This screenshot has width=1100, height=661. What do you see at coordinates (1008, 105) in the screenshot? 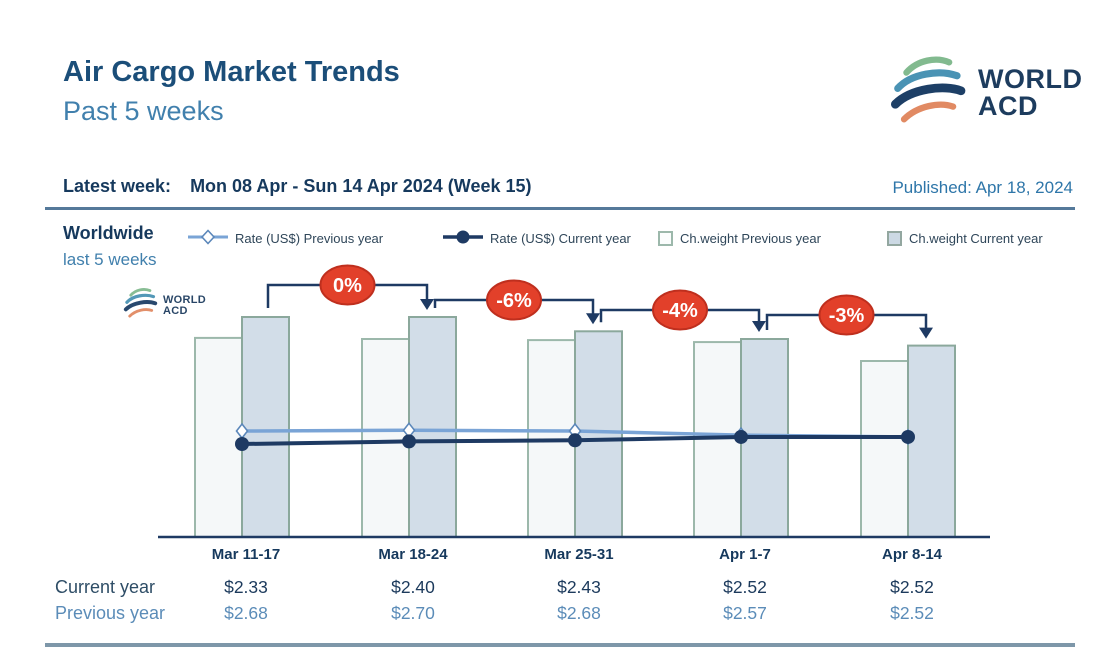
I see `brand-word-2: ACD` at bounding box center [1008, 105].